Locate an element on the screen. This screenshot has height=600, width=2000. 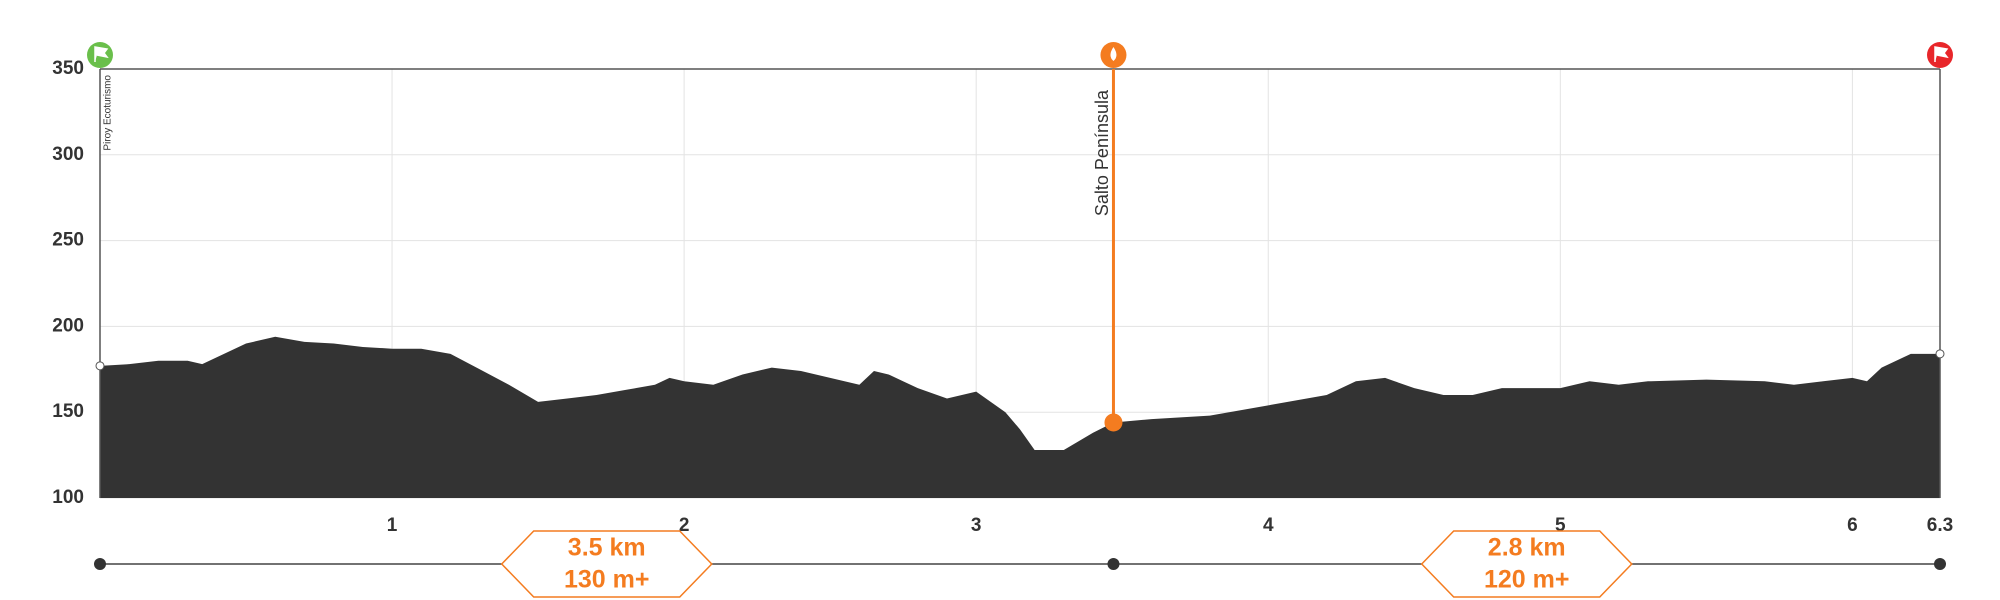
y-tick-label: 250 is located at coordinates (68, 240).